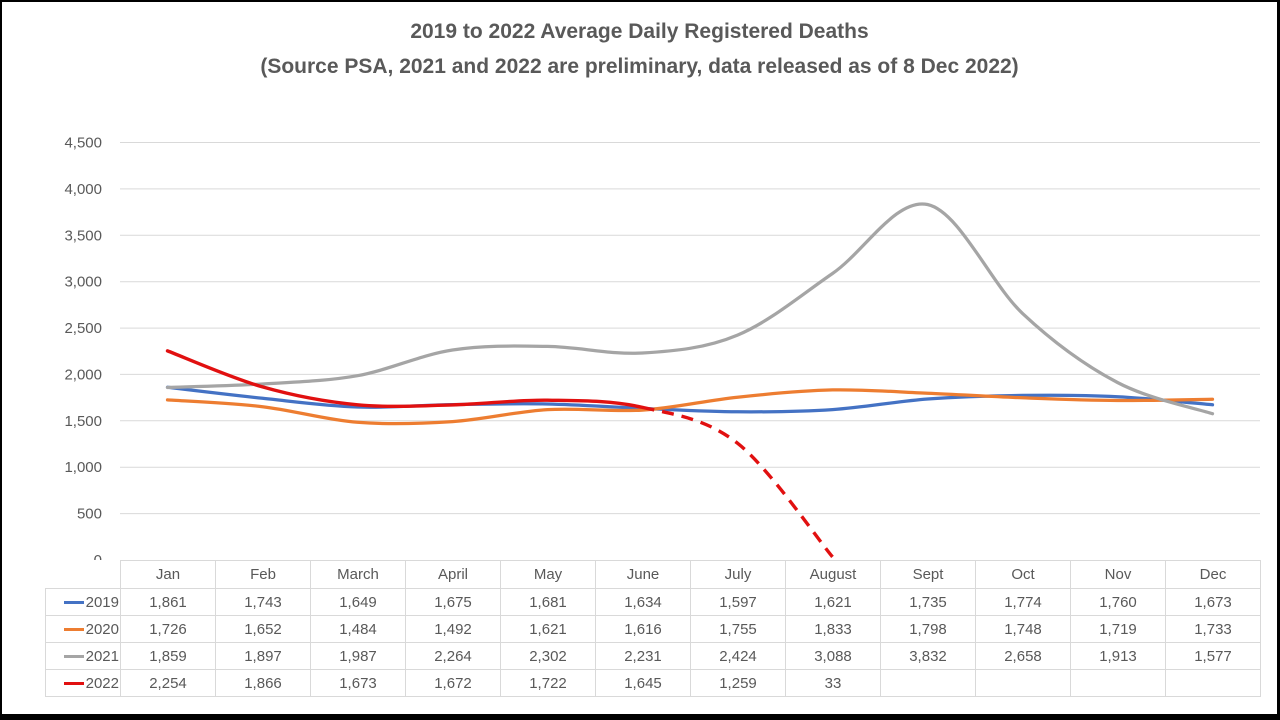 The image size is (1280, 720). Describe the element at coordinates (168, 629) in the screenshot. I see `table-cell: 1,726` at that location.